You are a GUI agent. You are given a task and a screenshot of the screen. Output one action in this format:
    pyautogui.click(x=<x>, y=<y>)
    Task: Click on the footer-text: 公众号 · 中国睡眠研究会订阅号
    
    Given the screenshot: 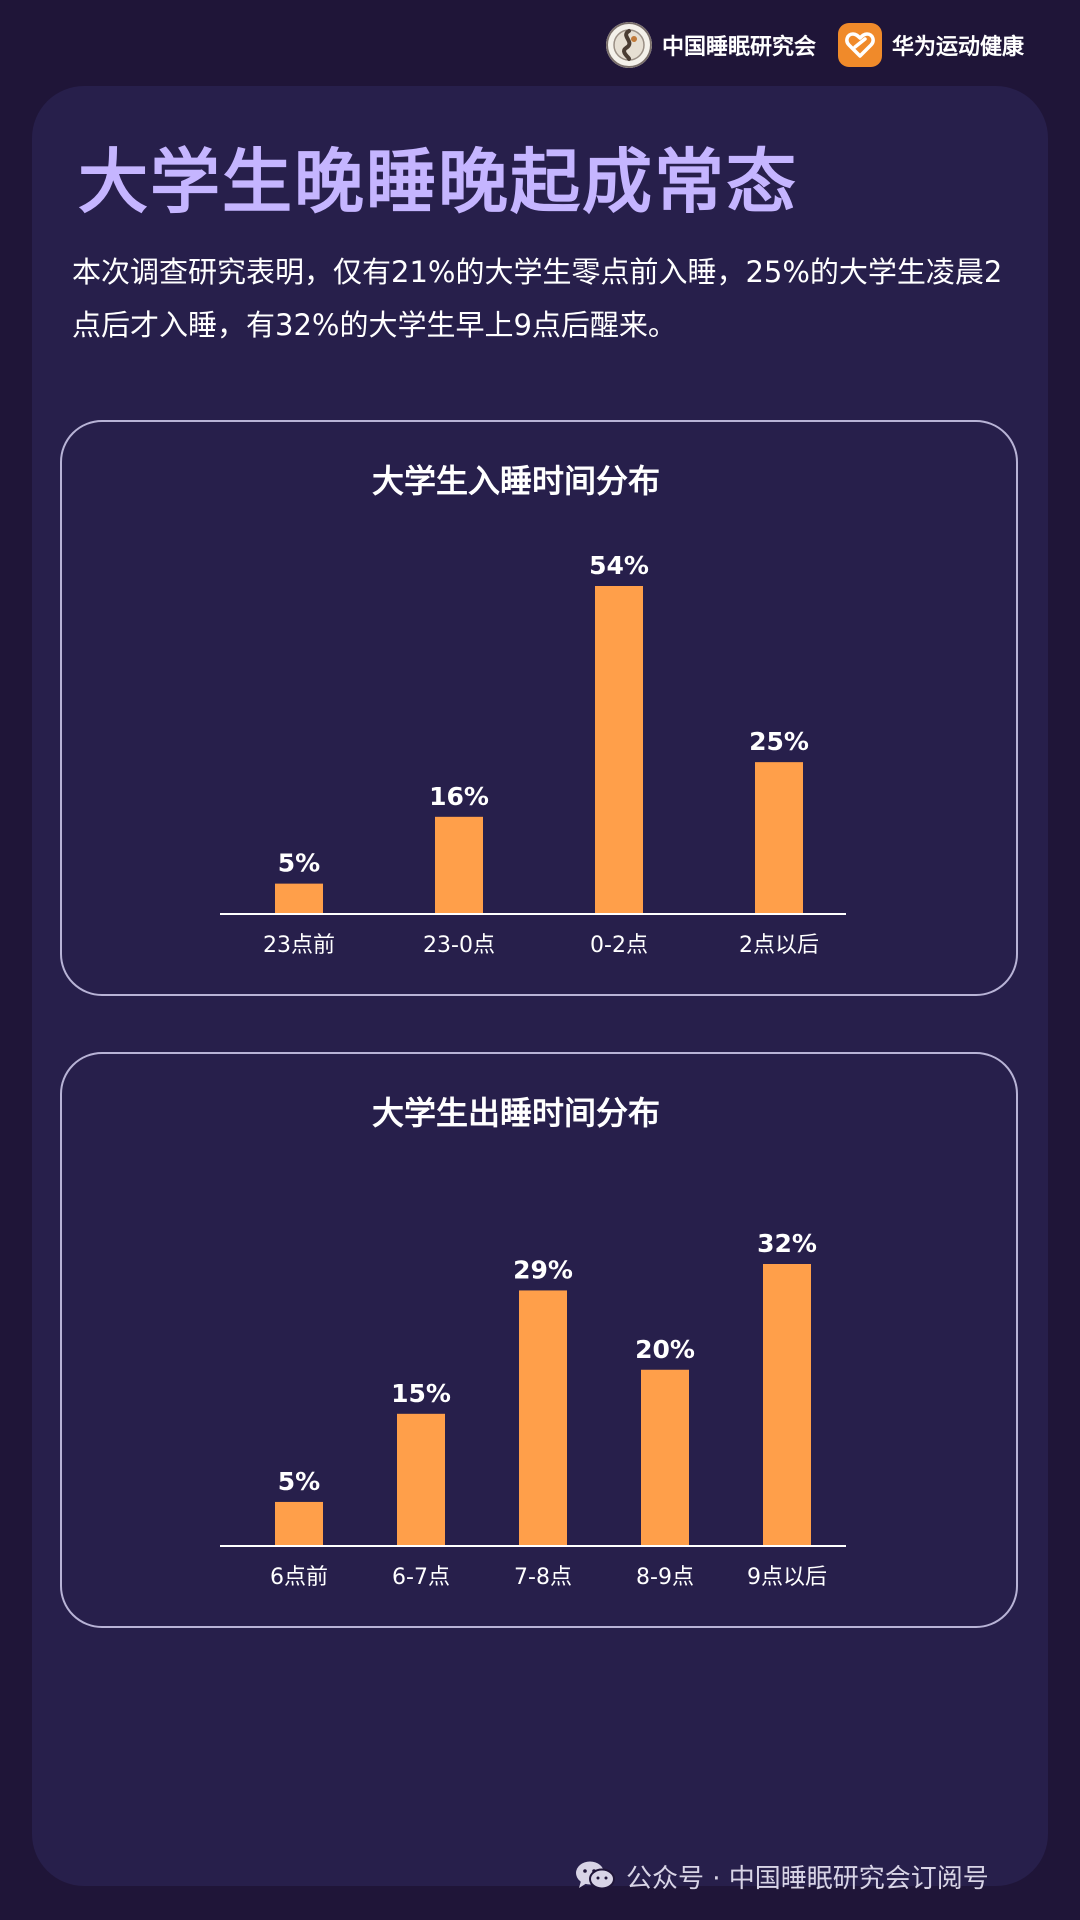 What is the action you would take?
    pyautogui.click(x=807, y=1878)
    